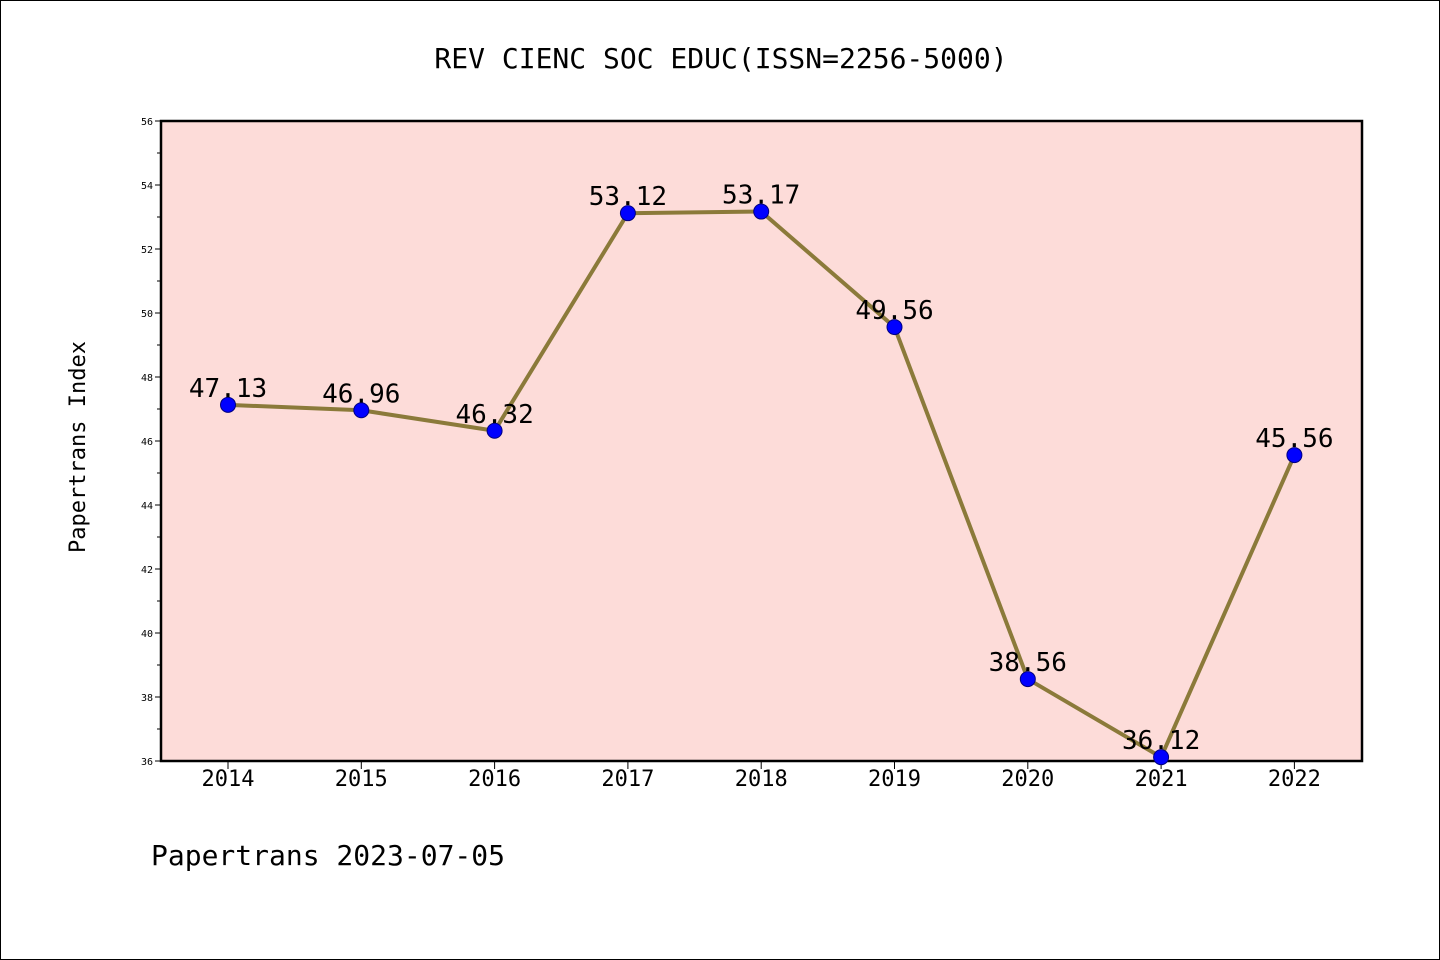 Image resolution: width=1440 pixels, height=960 pixels. What do you see at coordinates (147, 314) in the screenshot?
I see `y-tick-label: 50` at bounding box center [147, 314].